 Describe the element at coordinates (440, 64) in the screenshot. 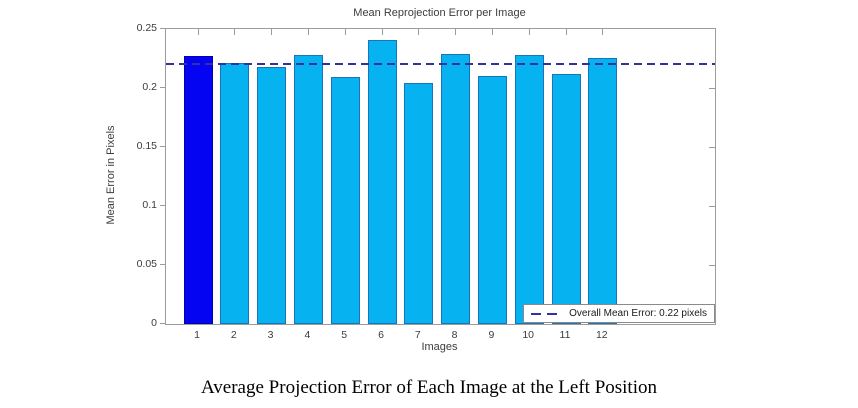

I see `overall-mean-reference-line` at that location.